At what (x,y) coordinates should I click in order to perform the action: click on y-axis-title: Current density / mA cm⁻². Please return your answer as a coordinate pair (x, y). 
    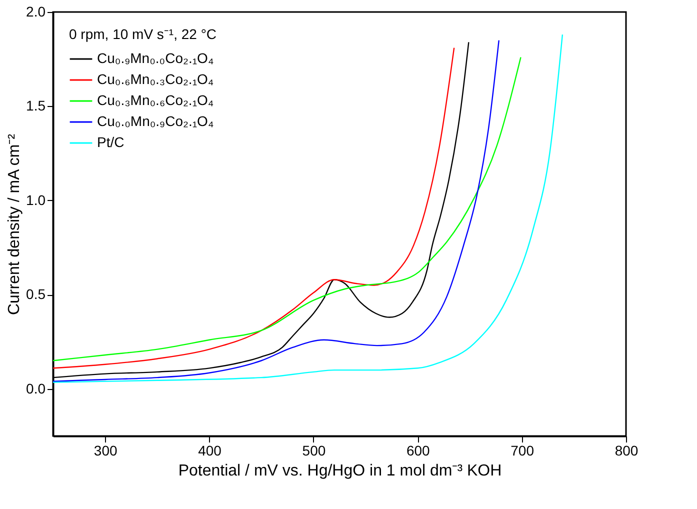
    Looking at the image, I should click on (15, 224).